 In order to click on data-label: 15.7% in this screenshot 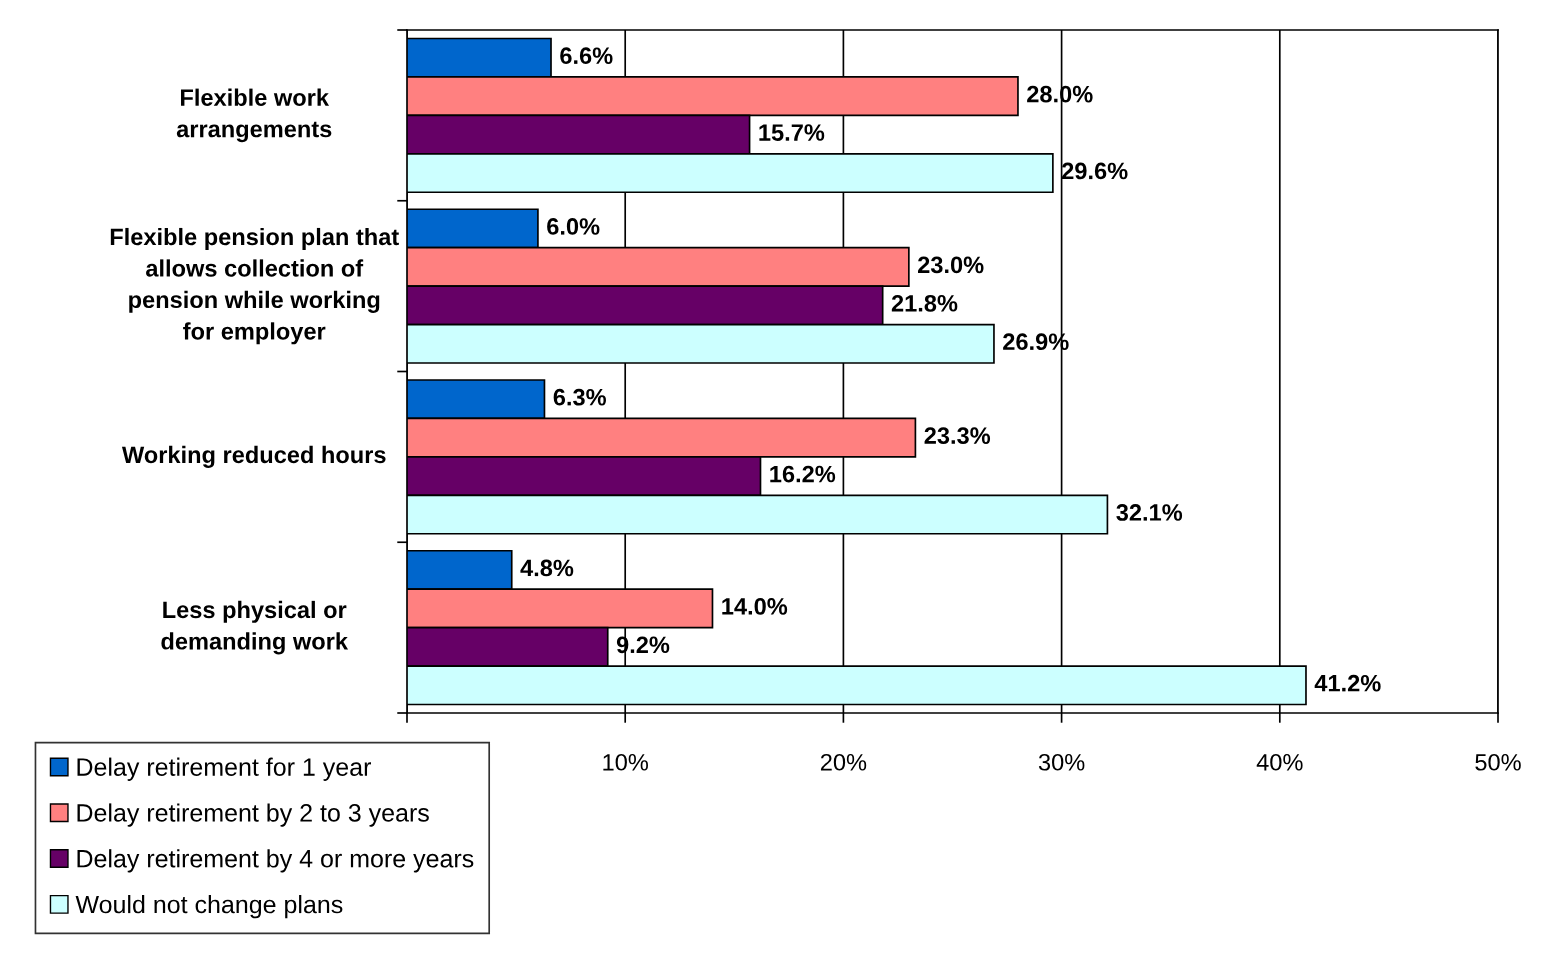, I will do `click(792, 132)`.